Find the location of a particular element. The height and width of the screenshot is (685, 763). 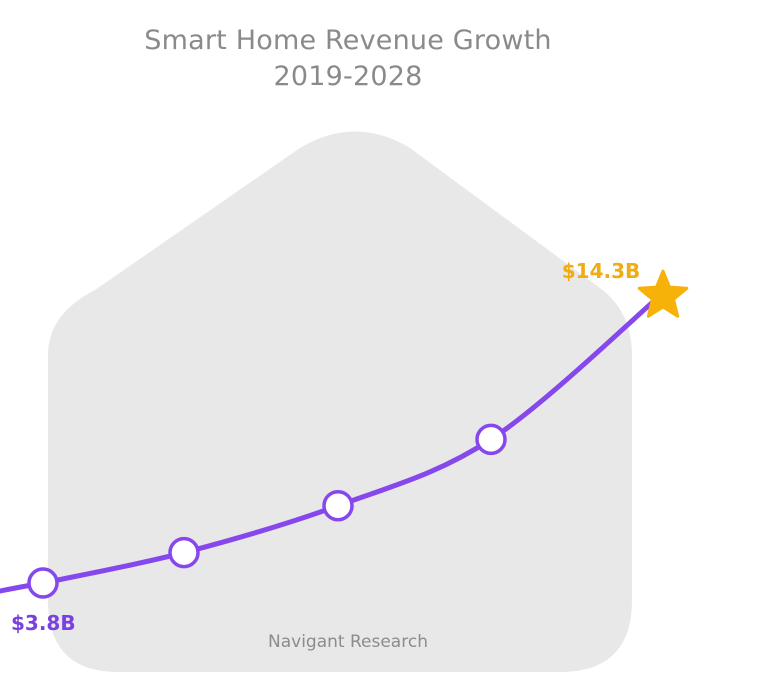

chart-subtitle: 2019-2028 is located at coordinates (348, 76).